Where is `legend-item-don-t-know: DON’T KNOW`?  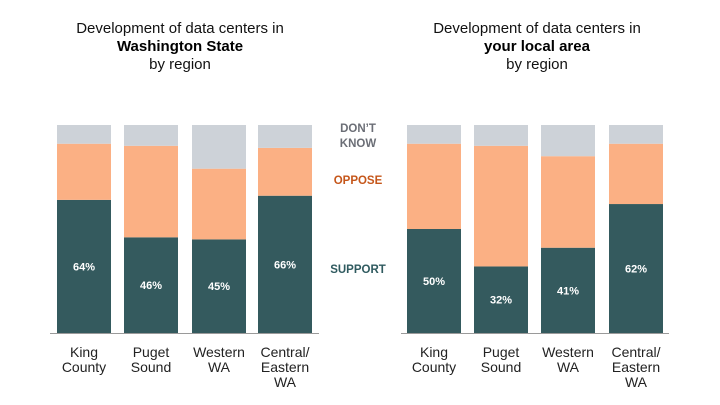
legend-item-don-t-know: DON’T KNOW is located at coordinates (358, 136).